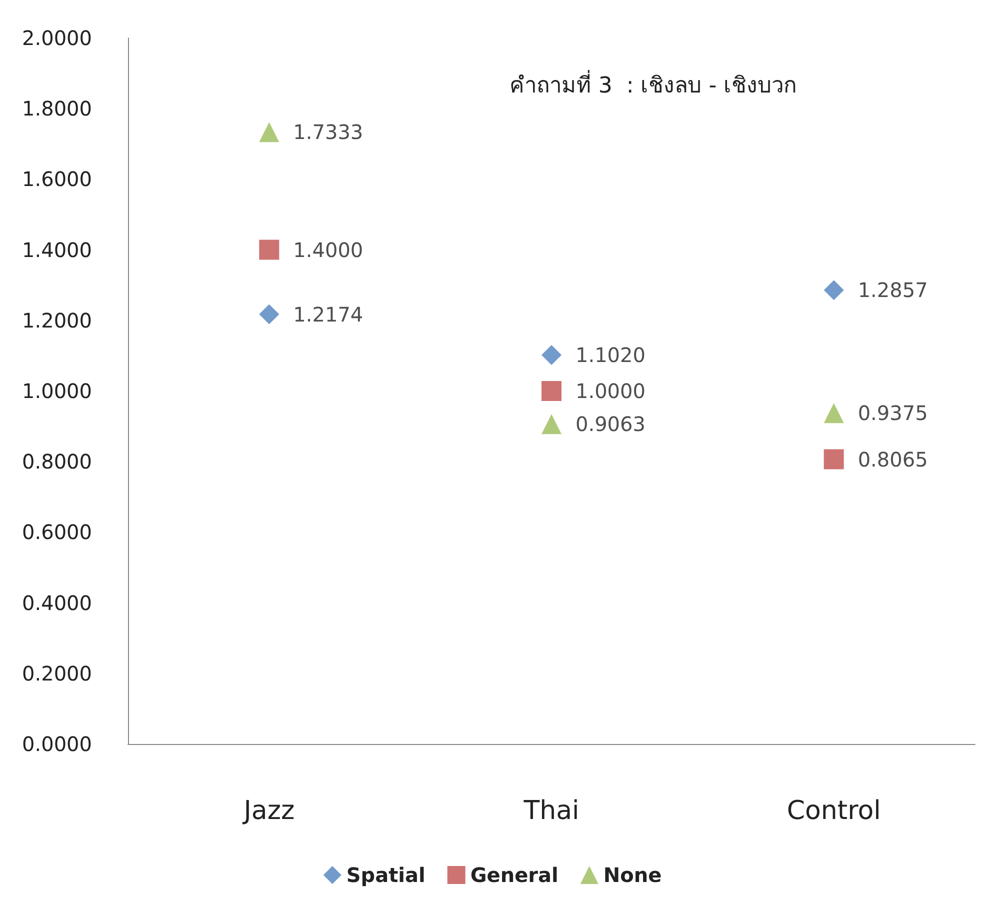 Image resolution: width=985 pixels, height=898 pixels. I want to click on y-tick-label: 1.2000, so click(57, 320).